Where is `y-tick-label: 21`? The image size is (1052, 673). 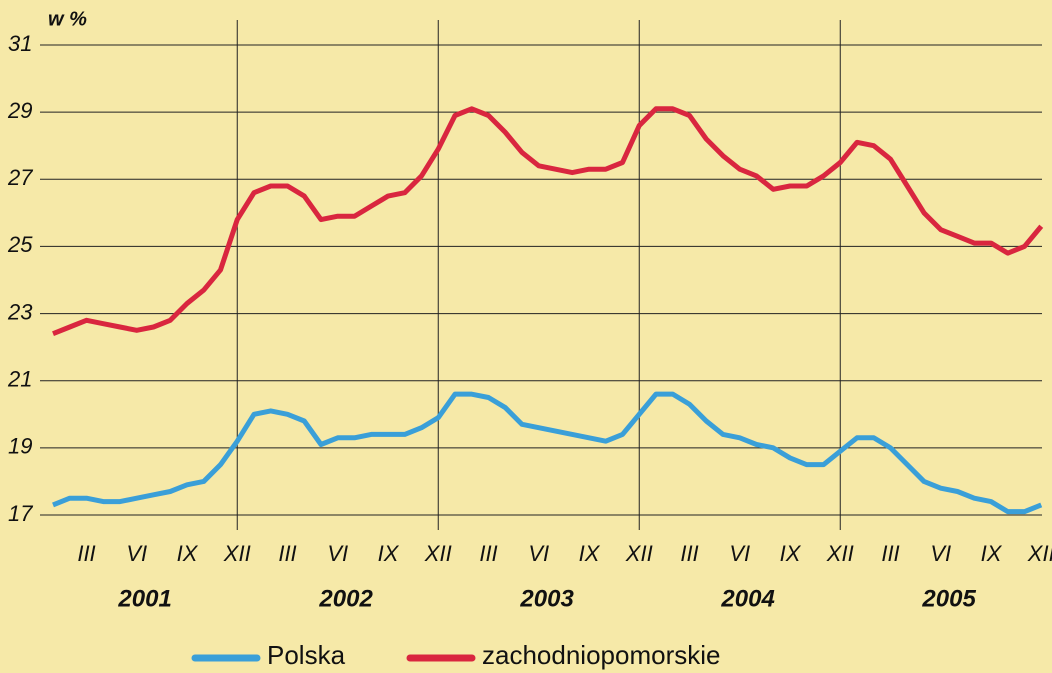
y-tick-label: 21 is located at coordinates (19, 379).